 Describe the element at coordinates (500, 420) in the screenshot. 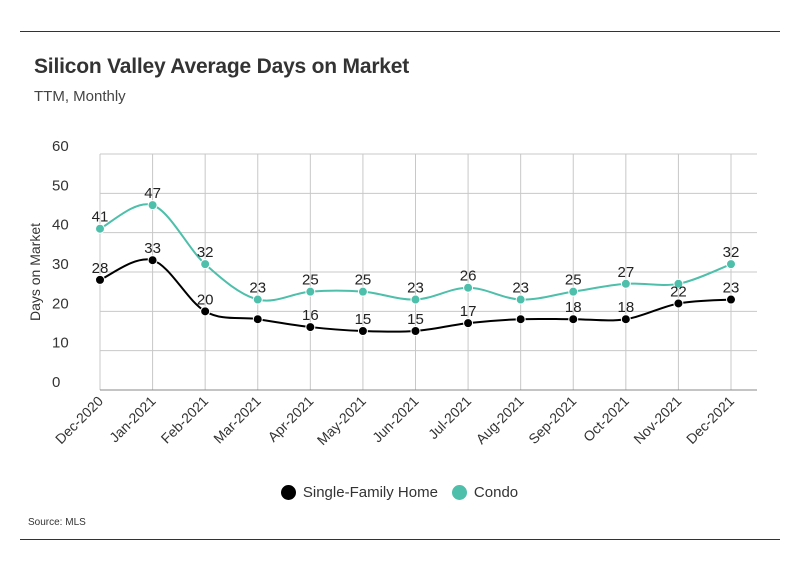

I see `x-tick-label: Aug-2021` at that location.